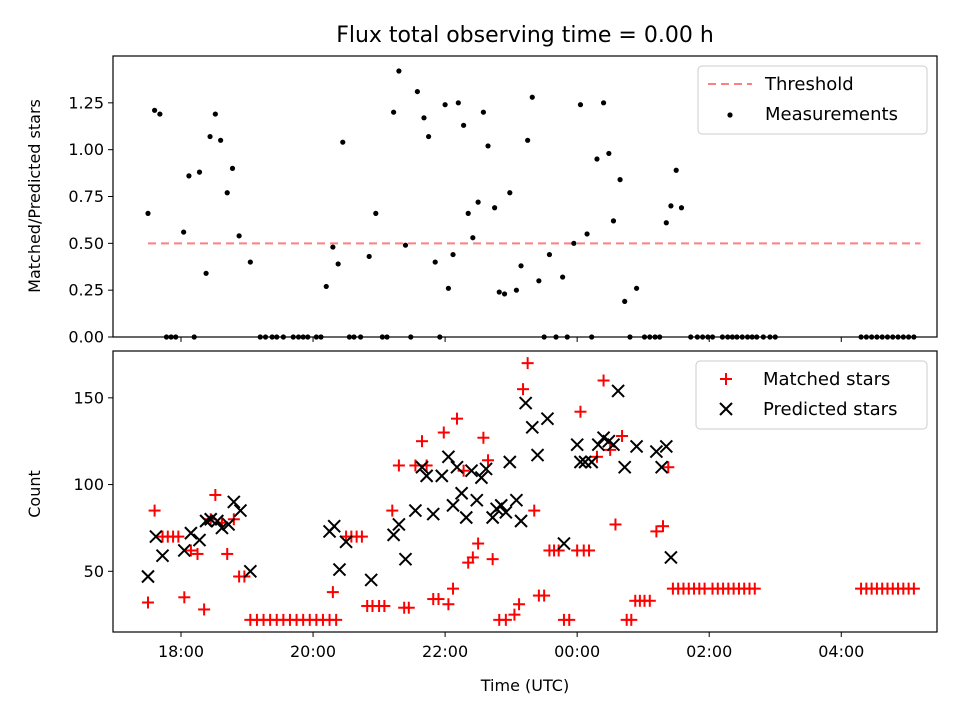 The image size is (960, 720). I want to click on top-y-tick-label: 1.25, so click(86, 102).